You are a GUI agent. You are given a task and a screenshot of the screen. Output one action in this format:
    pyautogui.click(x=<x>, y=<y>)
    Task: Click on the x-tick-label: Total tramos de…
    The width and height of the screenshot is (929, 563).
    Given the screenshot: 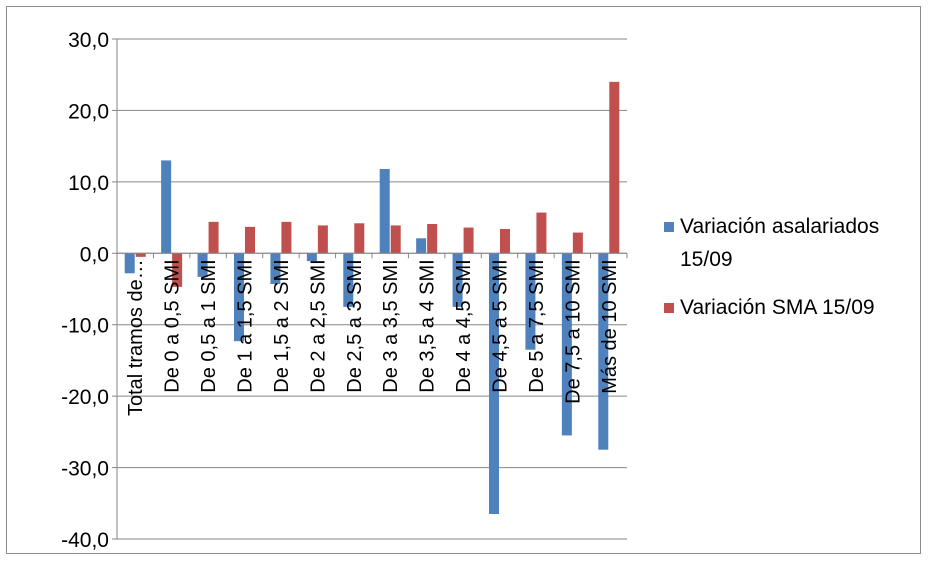 What is the action you would take?
    pyautogui.click(x=136, y=337)
    